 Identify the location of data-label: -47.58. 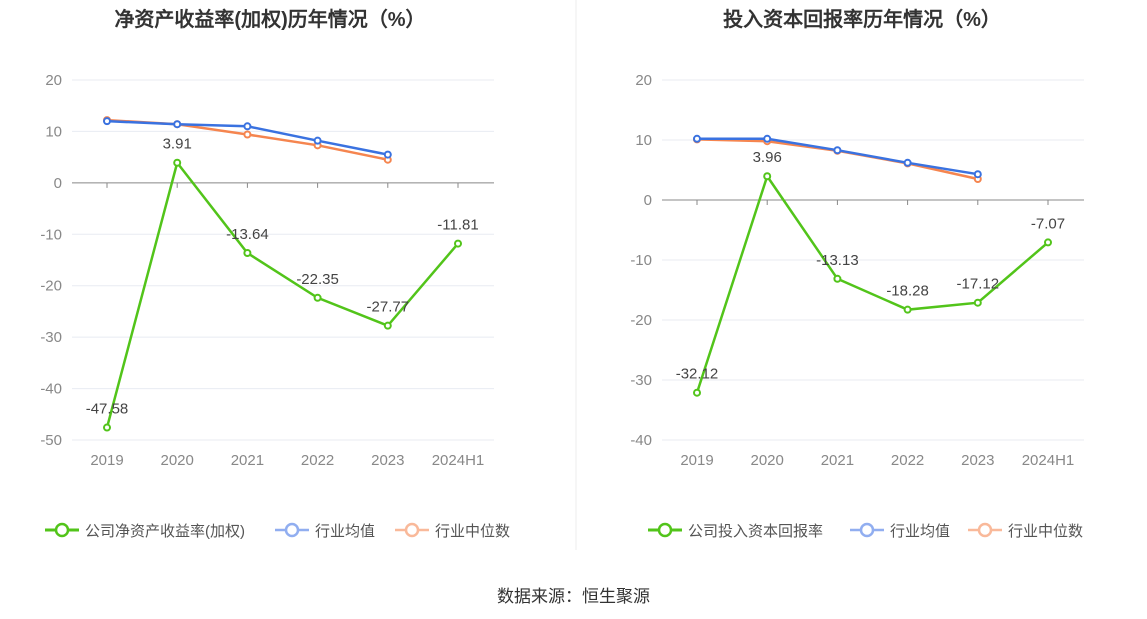
(107, 409).